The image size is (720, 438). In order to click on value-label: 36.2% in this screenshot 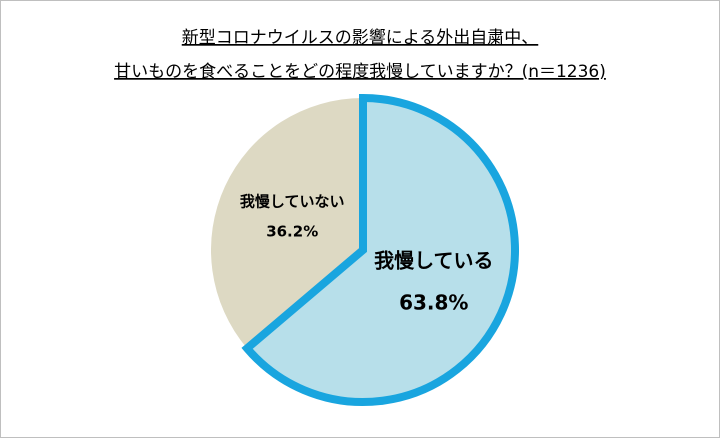, I will do `click(292, 232)`.